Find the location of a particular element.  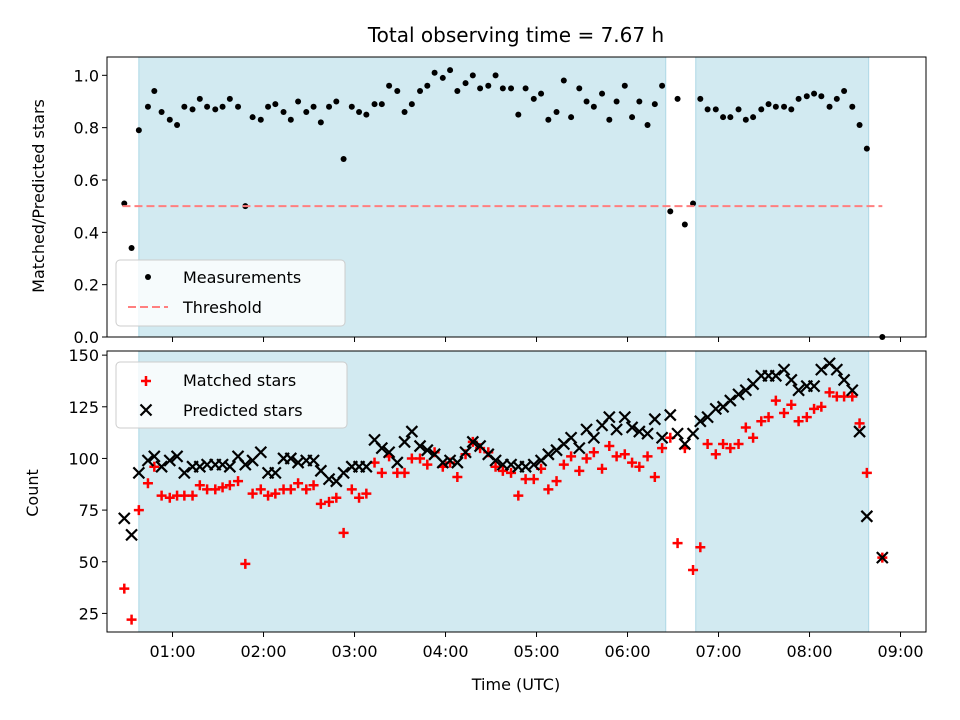

legend-box is located at coordinates (231, 395).